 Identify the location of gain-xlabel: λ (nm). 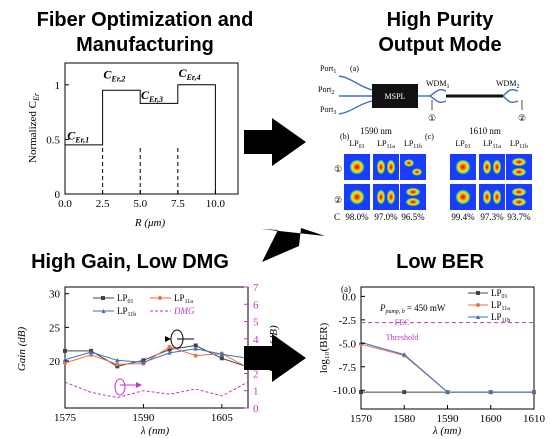
(155, 431).